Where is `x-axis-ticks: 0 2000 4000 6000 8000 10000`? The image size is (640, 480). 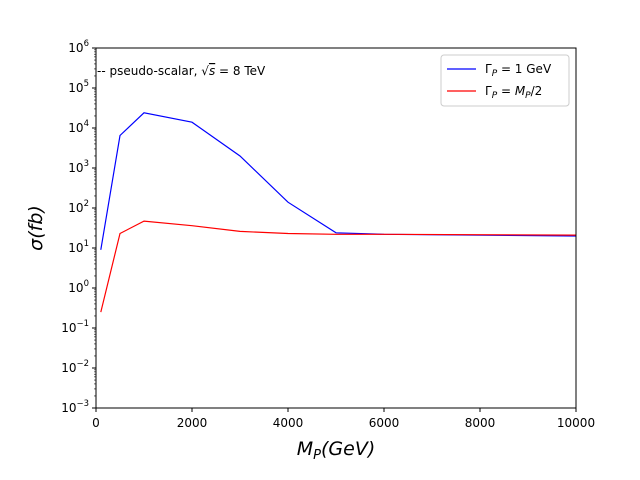
x-axis-ticks: 0 2000 4000 6000 8000 10000 is located at coordinates (343, 419).